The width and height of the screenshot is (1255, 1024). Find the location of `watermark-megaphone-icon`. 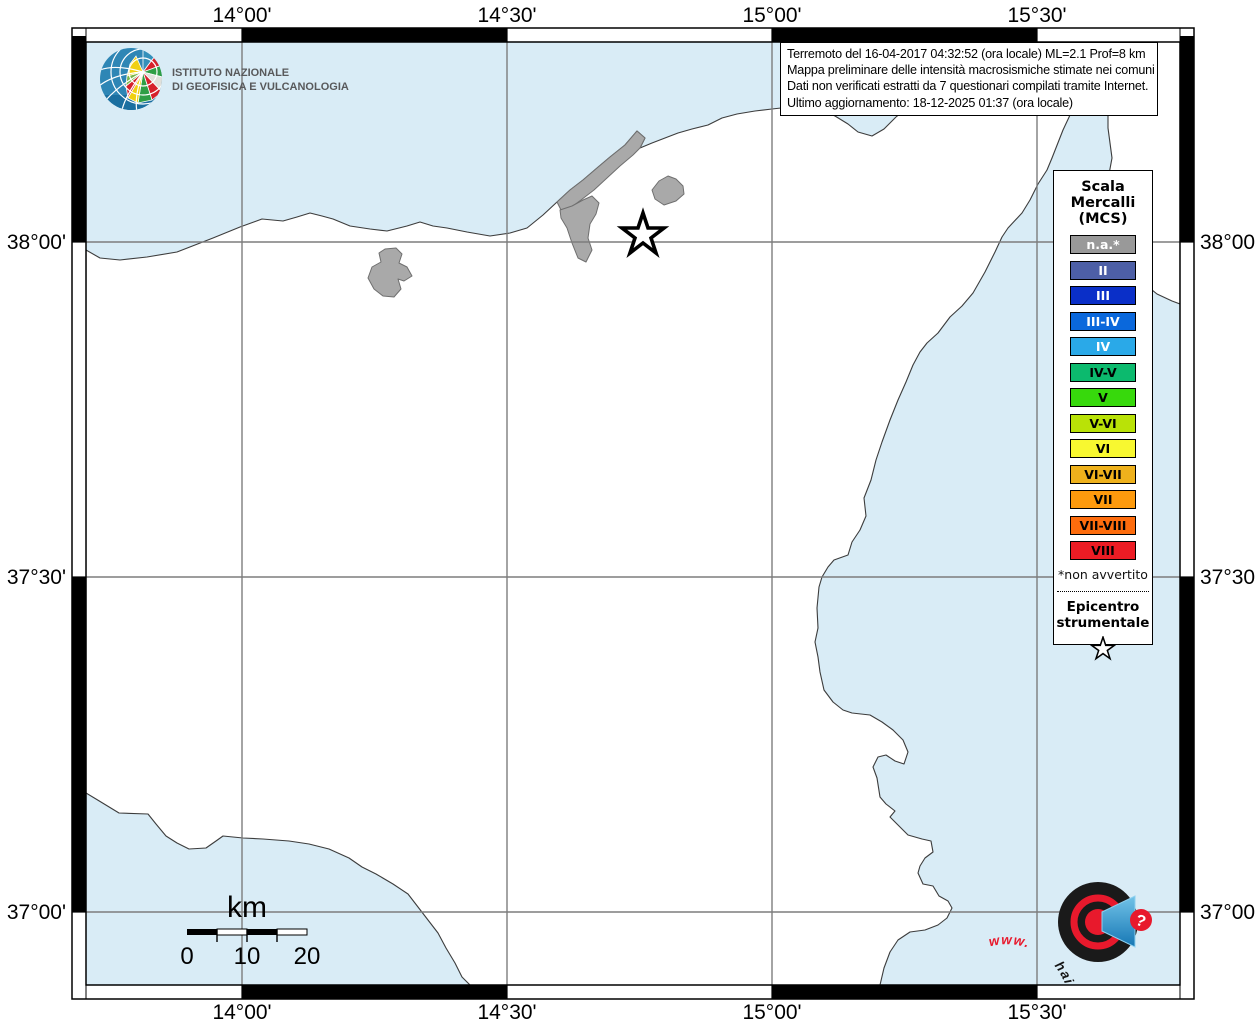

watermark-megaphone-icon is located at coordinates (1118, 921).